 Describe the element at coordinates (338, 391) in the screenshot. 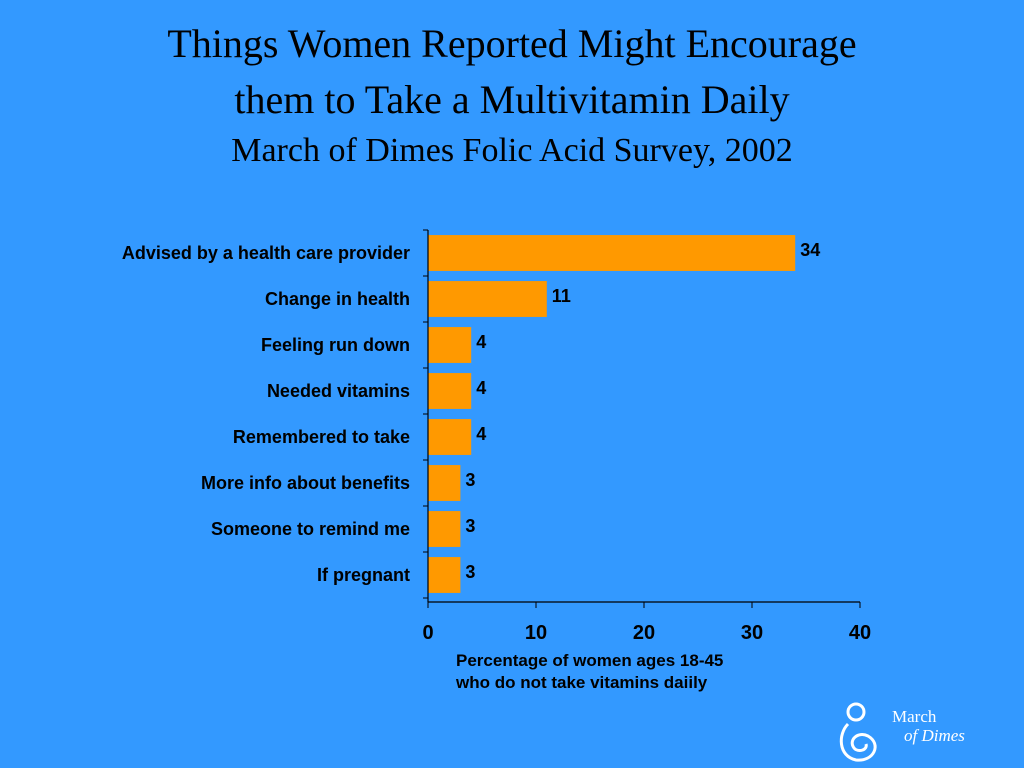

I see `category-label-3: Needed vitamins` at that location.